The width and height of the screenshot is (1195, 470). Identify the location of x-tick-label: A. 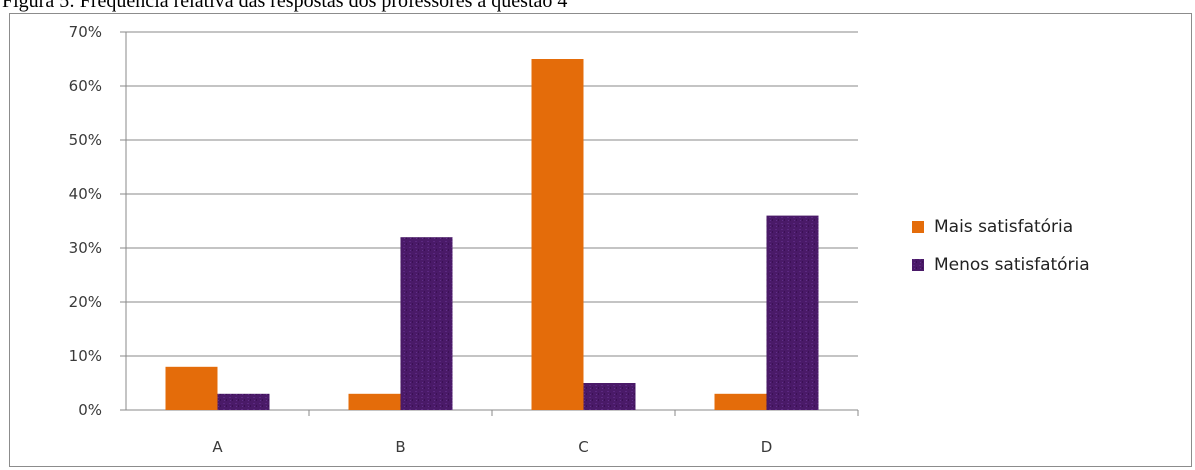
(217, 447).